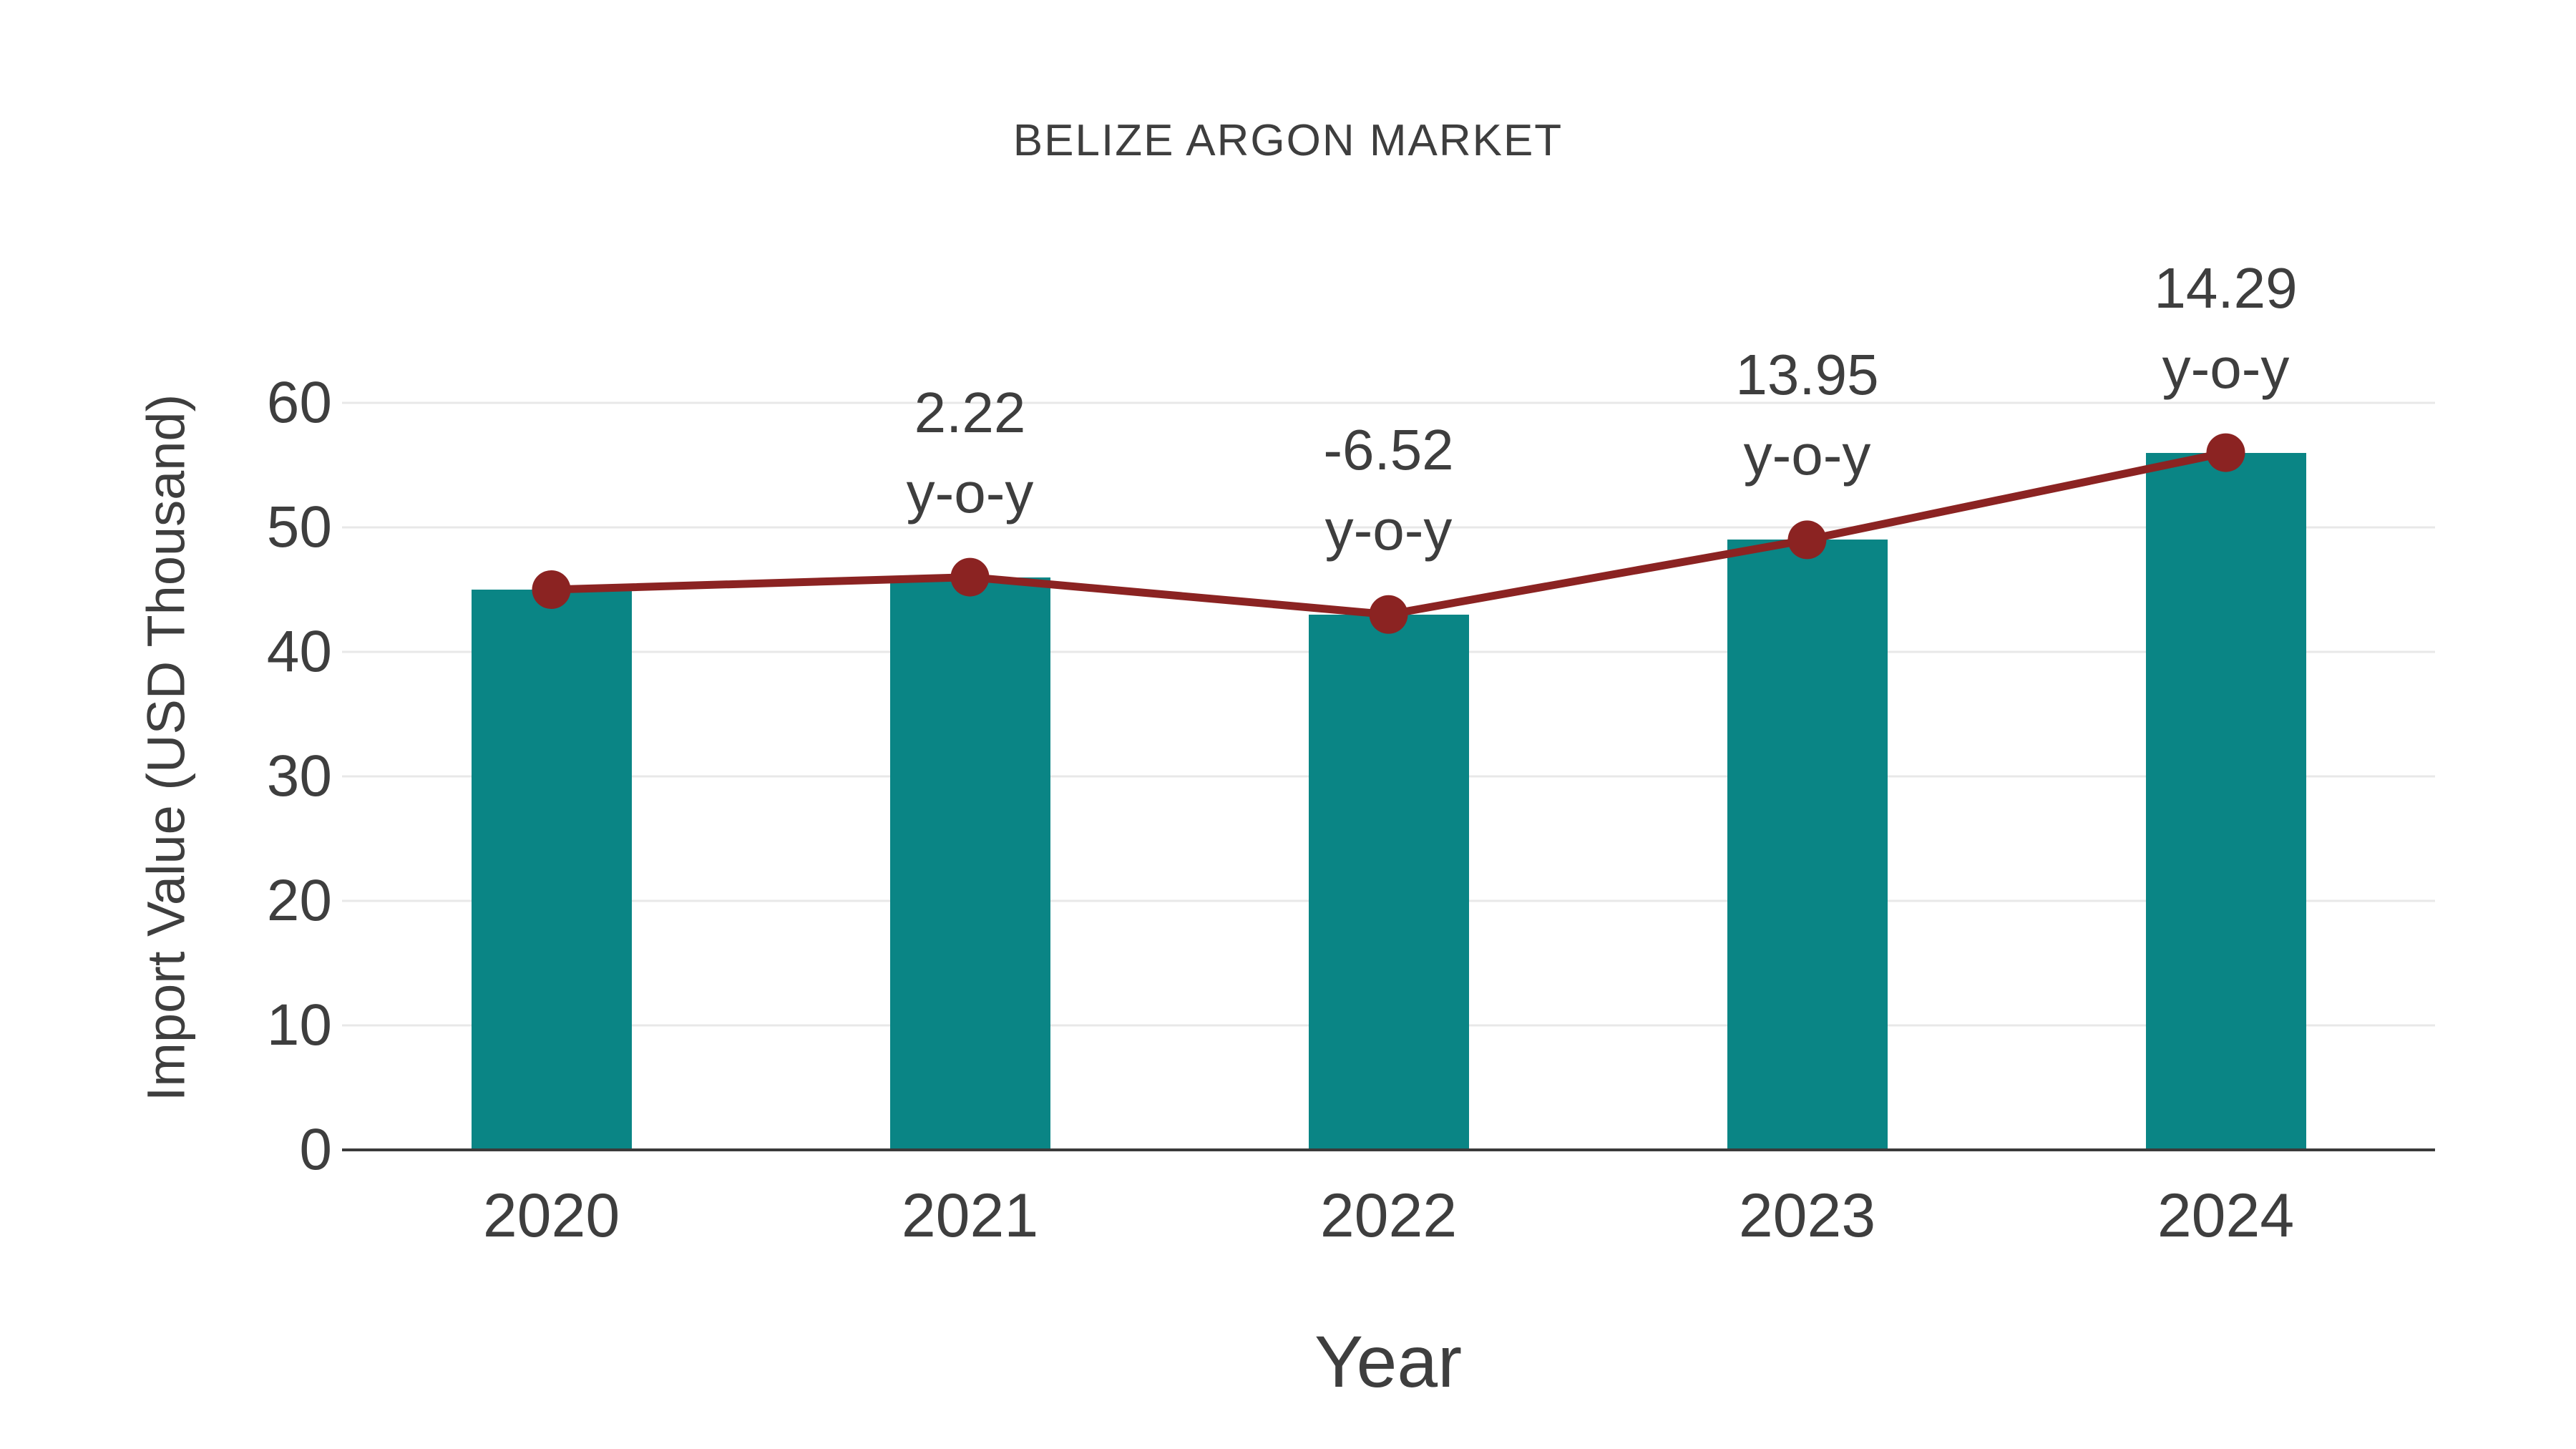  I want to click on y-tick-label-20: 20, so click(299, 900).